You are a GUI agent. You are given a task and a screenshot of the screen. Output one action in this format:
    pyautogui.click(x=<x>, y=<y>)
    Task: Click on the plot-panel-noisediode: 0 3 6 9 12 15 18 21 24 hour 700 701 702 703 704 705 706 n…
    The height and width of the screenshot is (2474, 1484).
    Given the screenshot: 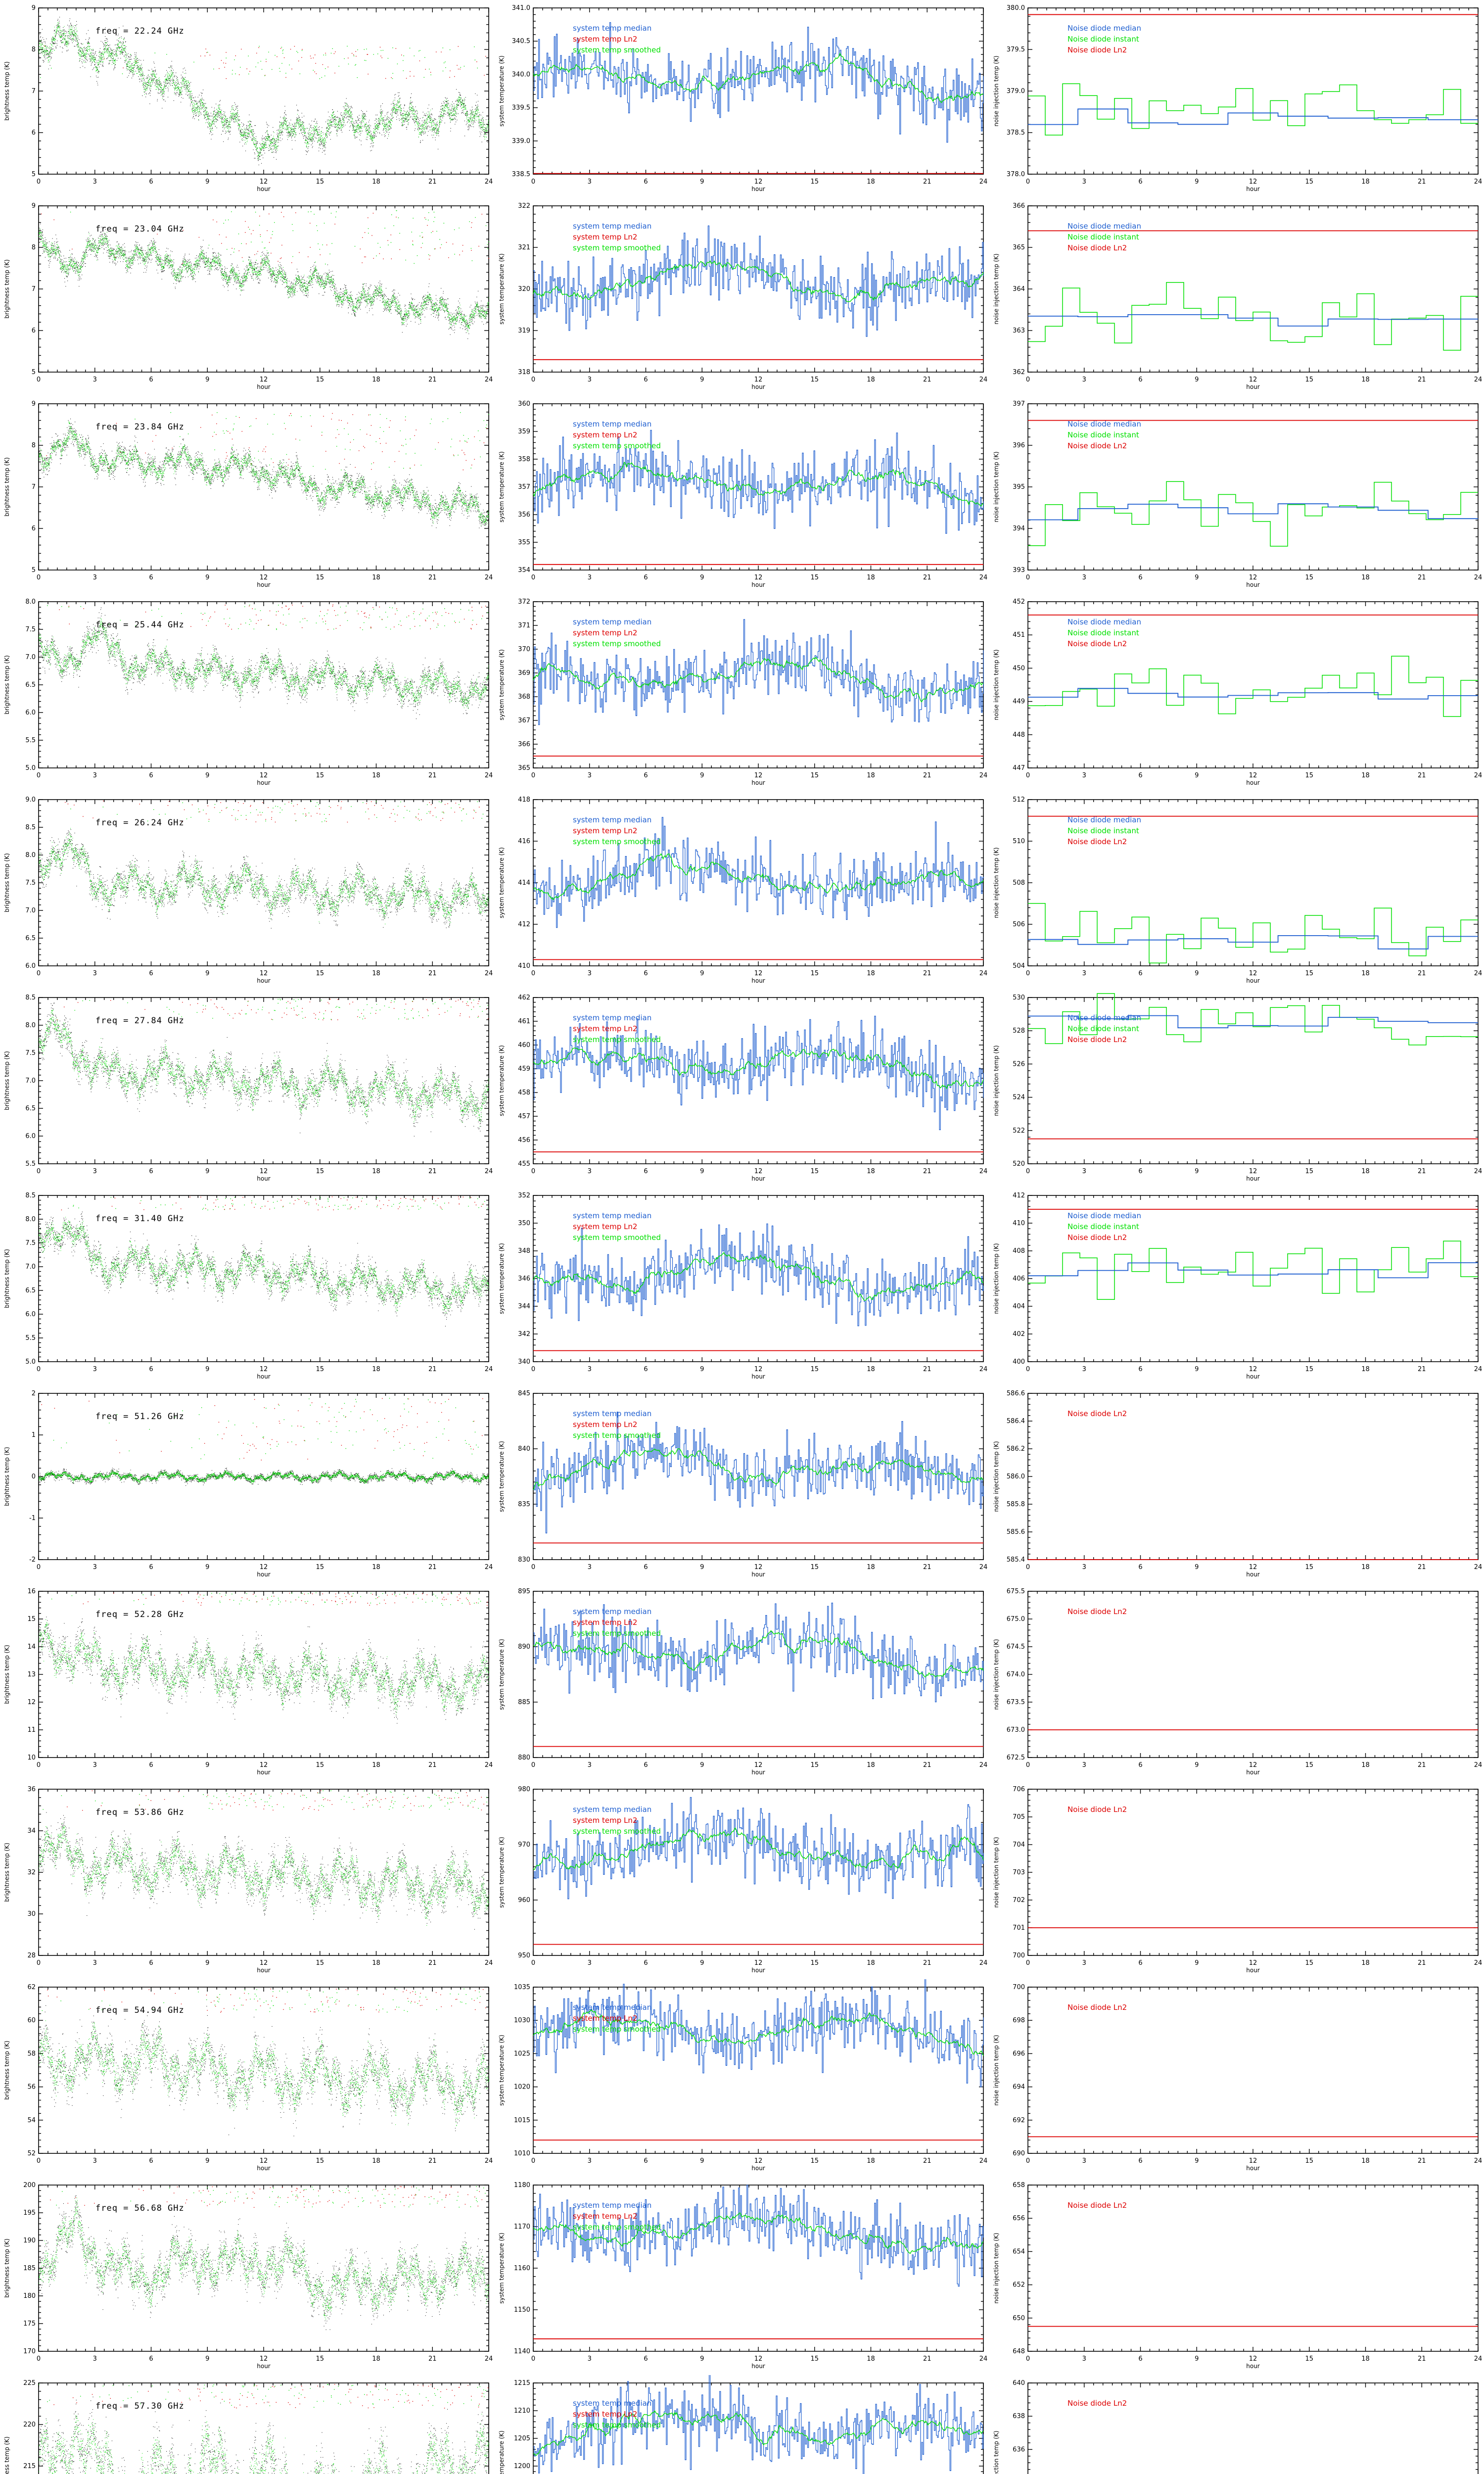 What is the action you would take?
    pyautogui.click(x=1236, y=1880)
    